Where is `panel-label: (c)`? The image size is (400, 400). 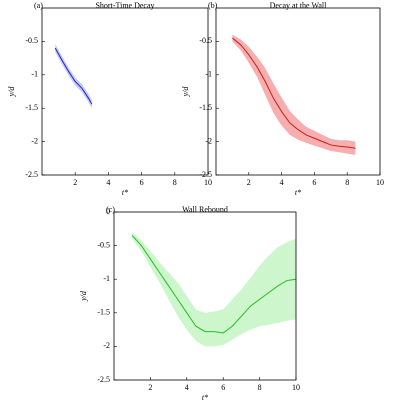
panel-label: (c) is located at coordinates (110, 209).